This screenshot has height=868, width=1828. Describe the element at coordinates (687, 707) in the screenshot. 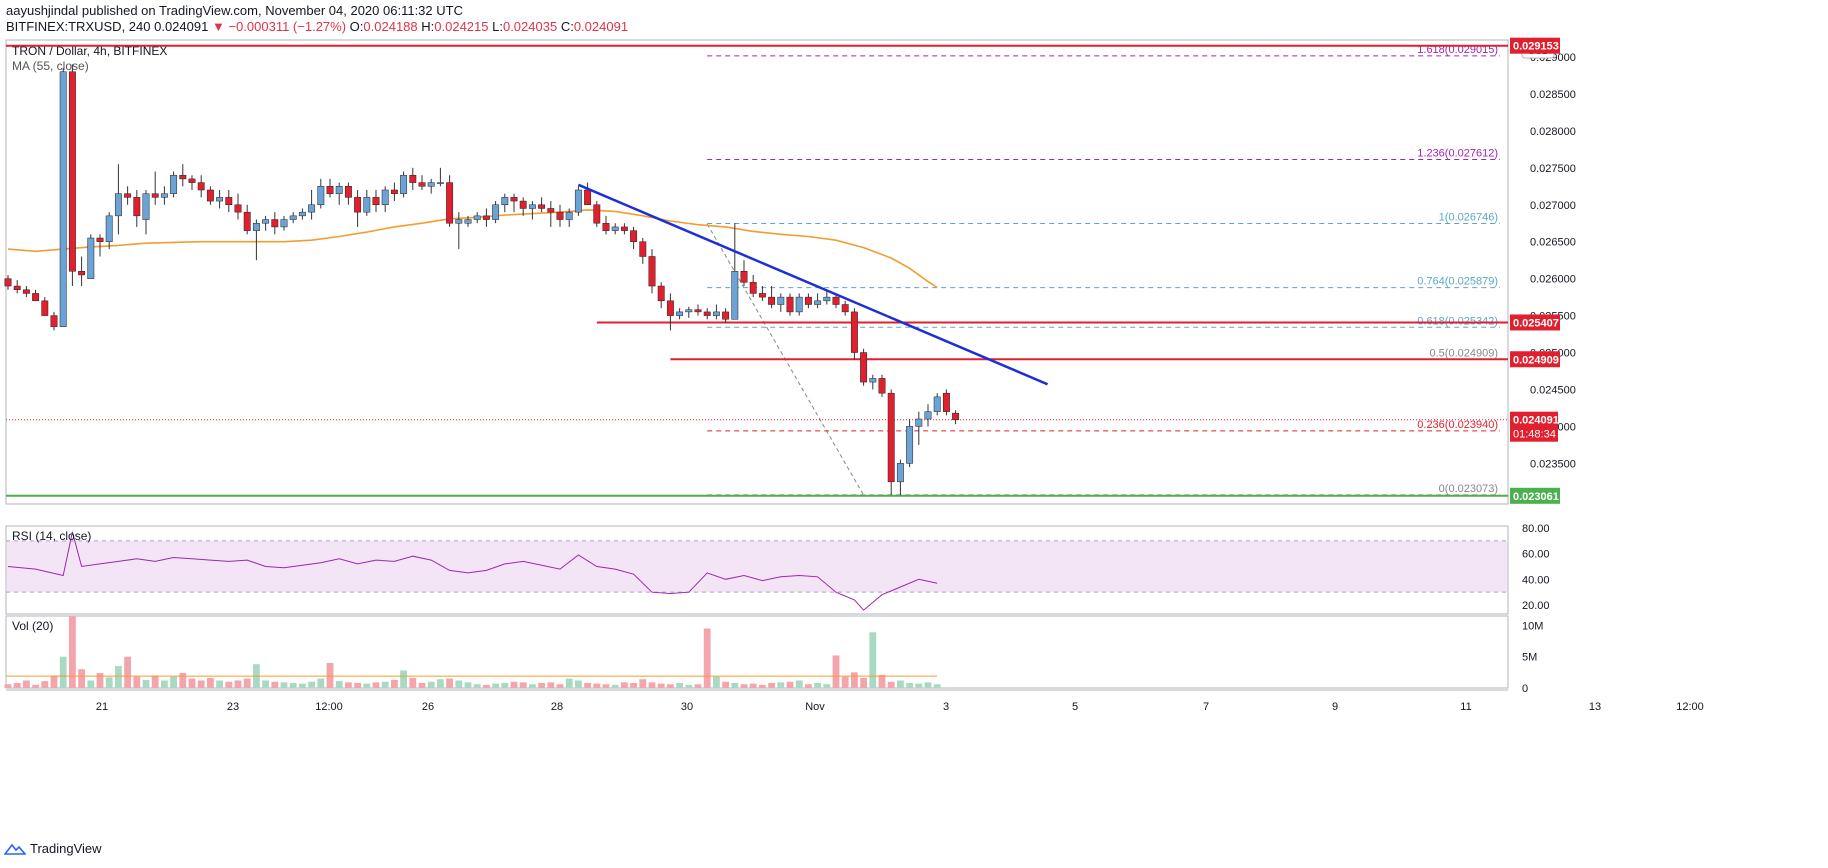

I see `time-tick-label: 30` at that location.